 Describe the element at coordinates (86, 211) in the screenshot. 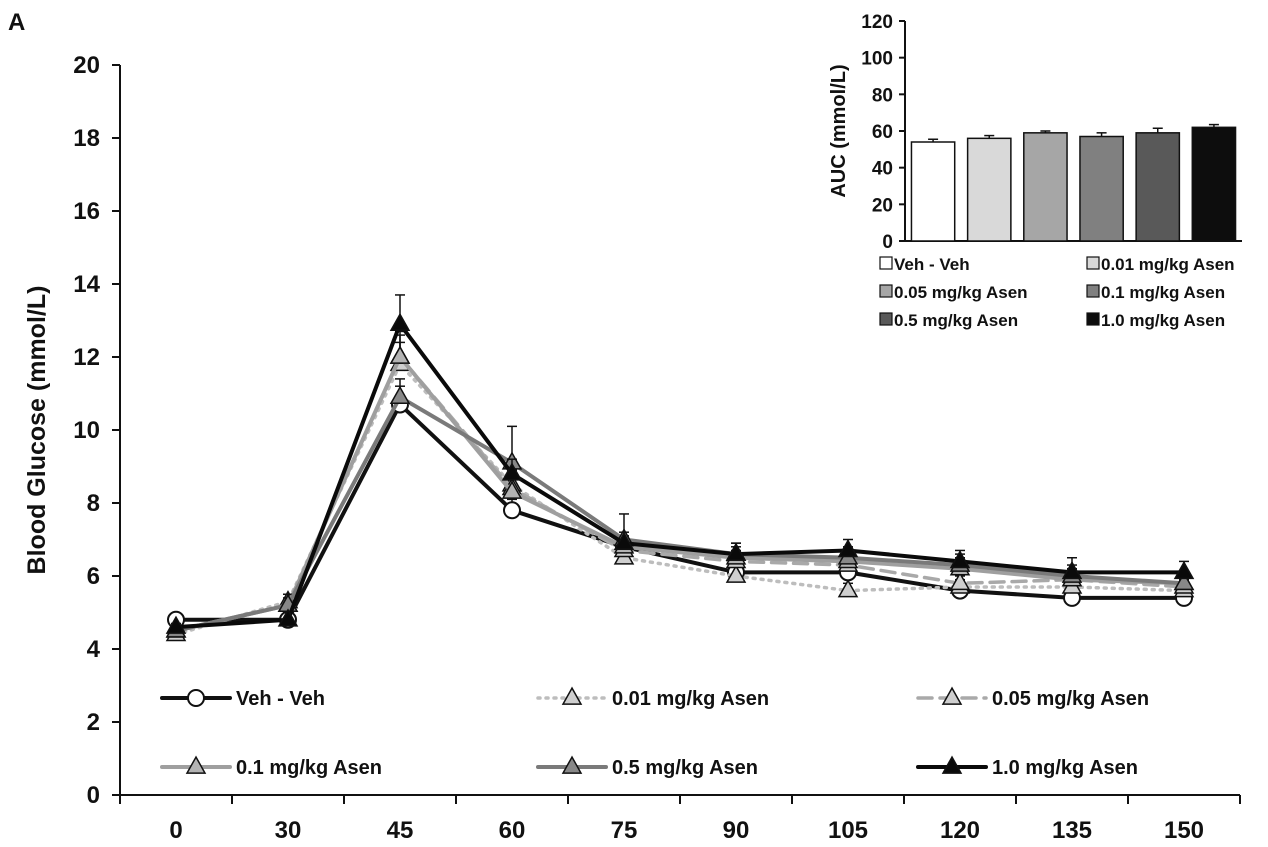

I see `main-y-tick-label: 16` at that location.